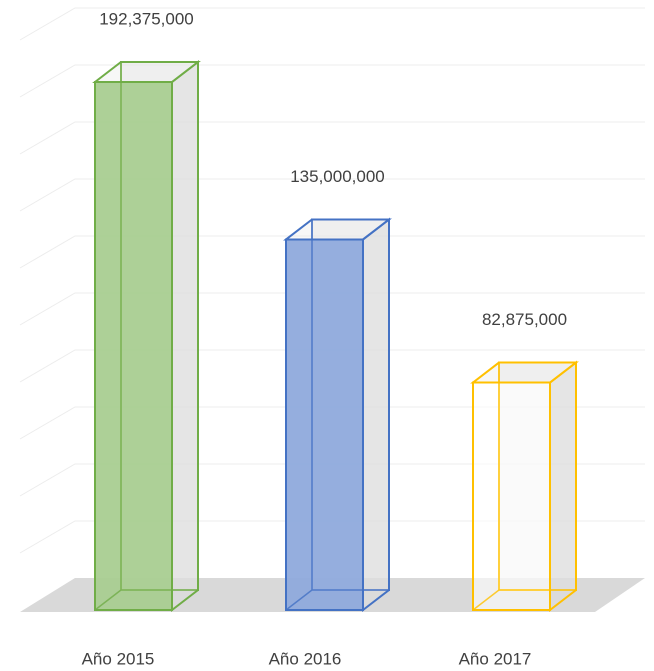  I want to click on x-tick-label: Año 2017, so click(495, 658).